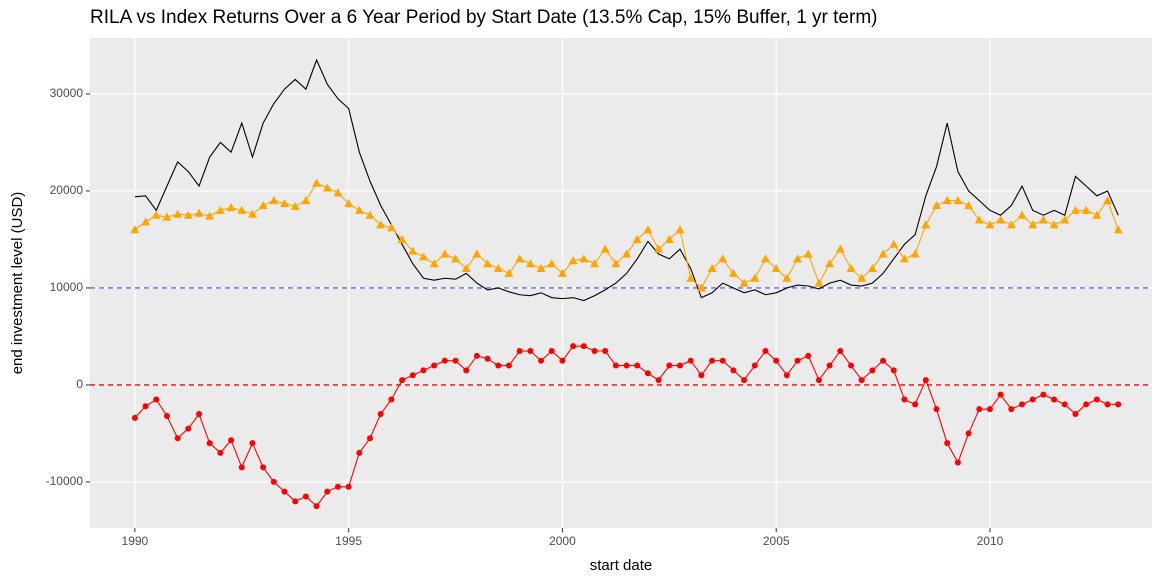  I want to click on y-tick-label: 10000, so click(67, 287).